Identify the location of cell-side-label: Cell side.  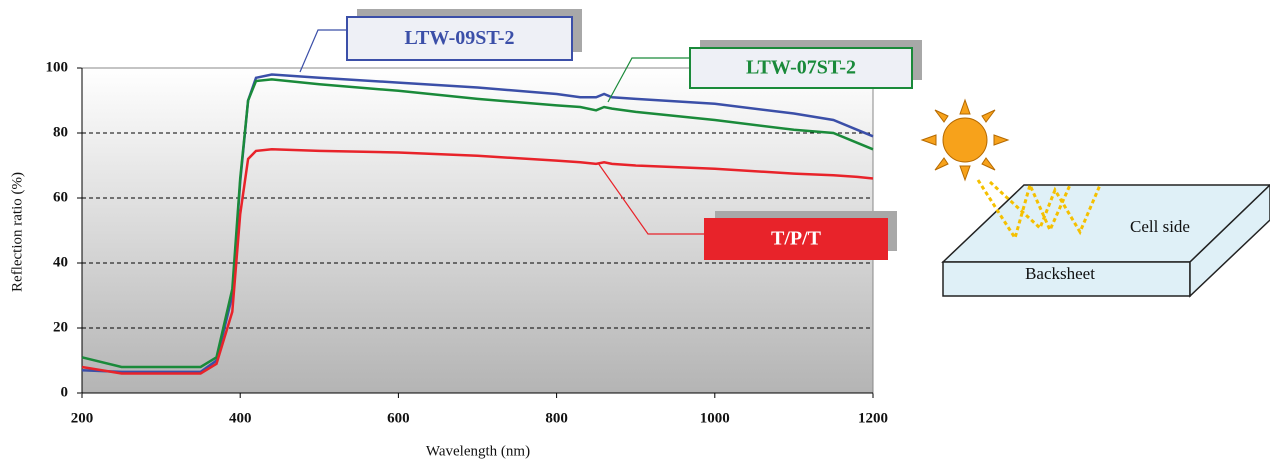
(1160, 226).